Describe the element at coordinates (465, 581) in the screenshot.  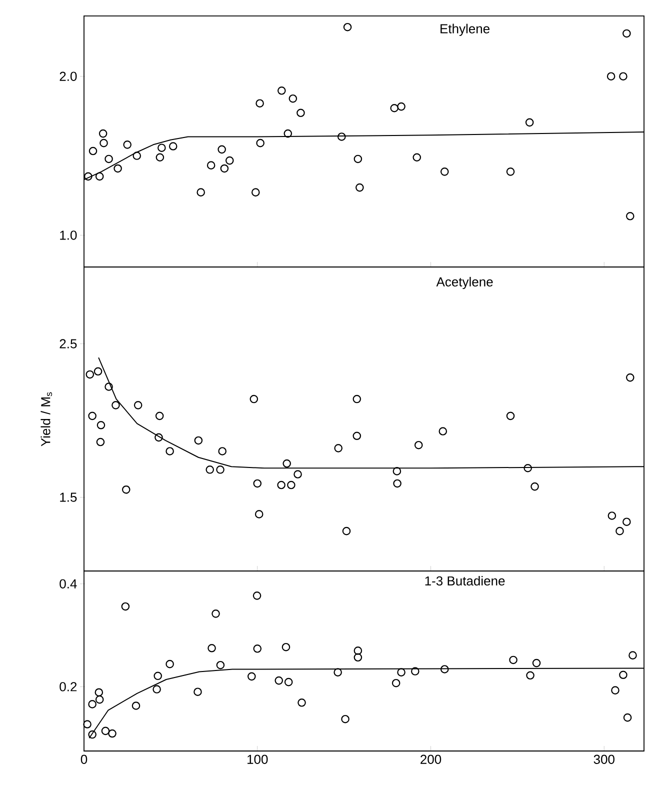
I see `chart-title: 1-3 Butadiene` at that location.